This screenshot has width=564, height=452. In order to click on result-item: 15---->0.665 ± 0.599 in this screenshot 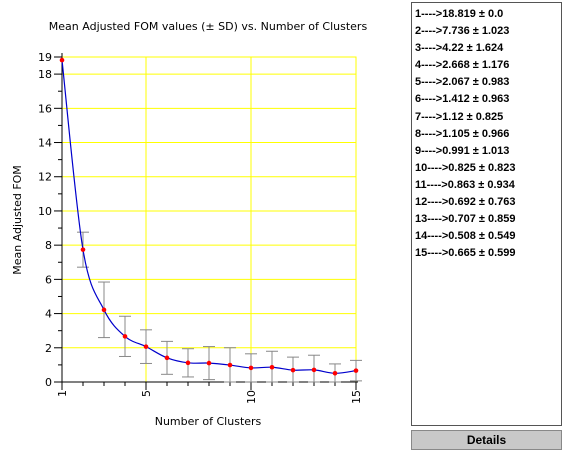, I will do `click(465, 253)`.